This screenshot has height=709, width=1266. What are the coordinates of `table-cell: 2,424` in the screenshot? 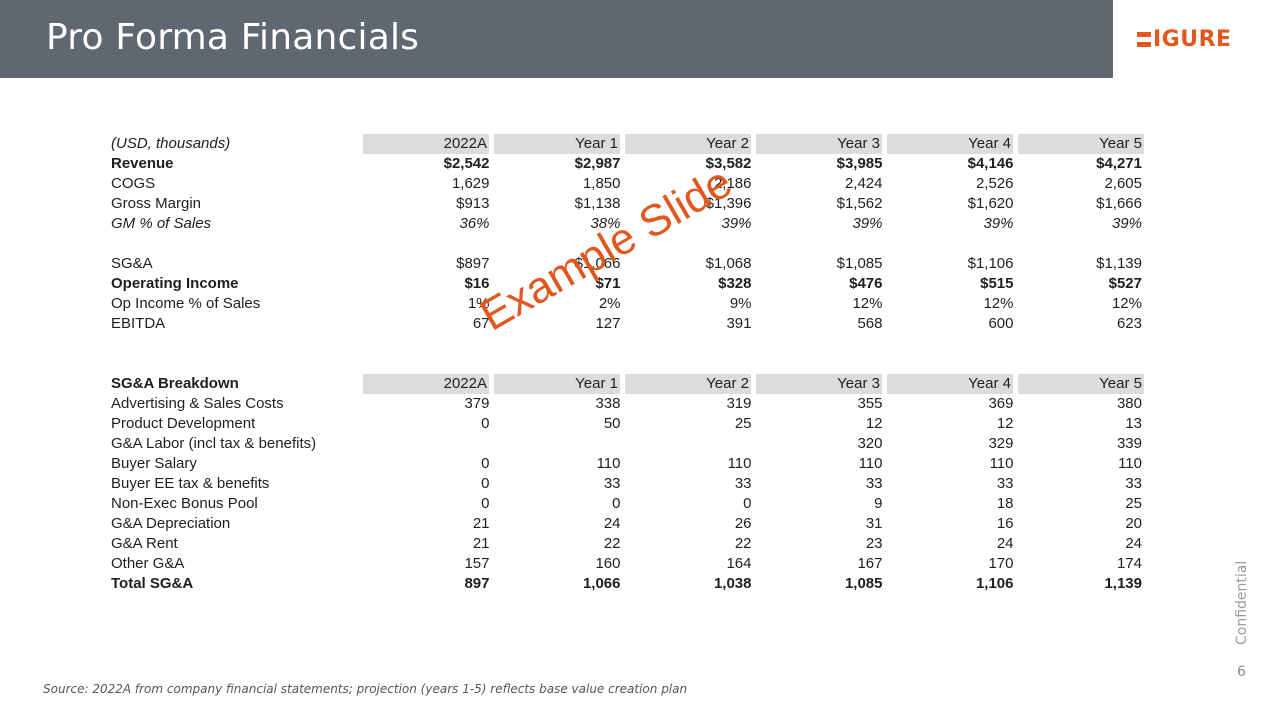 It's located at (863, 183).